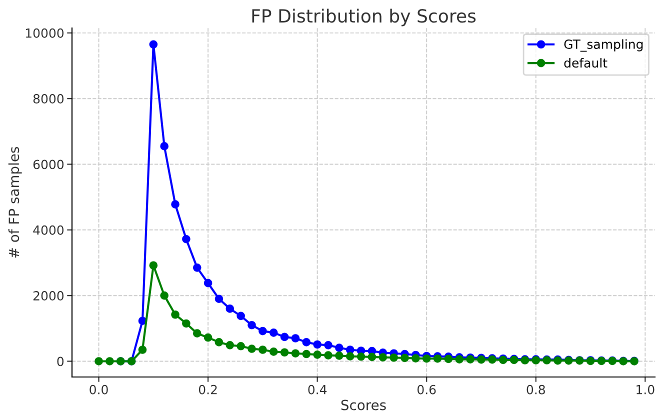 This screenshot has width=659, height=415. Describe the element at coordinates (603, 45) in the screenshot. I see `legend-label: GT_sampling` at that location.